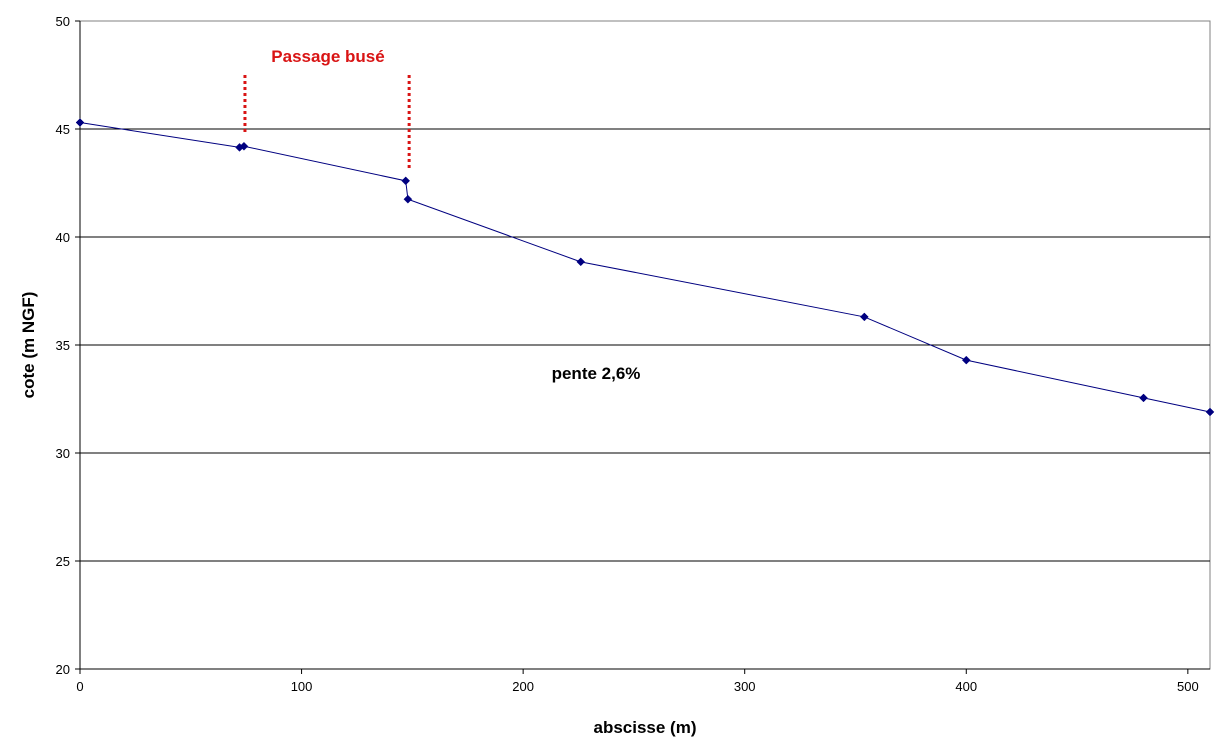  I want to click on passage-buse-markers, so click(327, 122).